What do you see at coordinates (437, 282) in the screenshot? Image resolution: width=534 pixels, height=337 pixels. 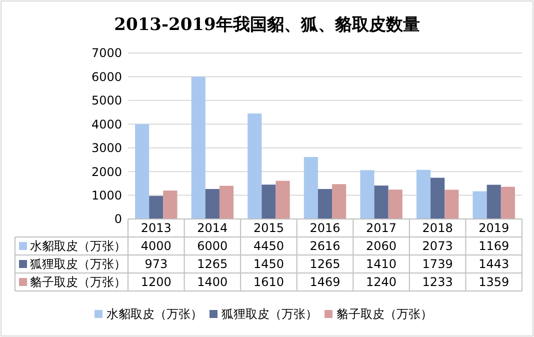 I see `data-label: 1233` at bounding box center [437, 282].